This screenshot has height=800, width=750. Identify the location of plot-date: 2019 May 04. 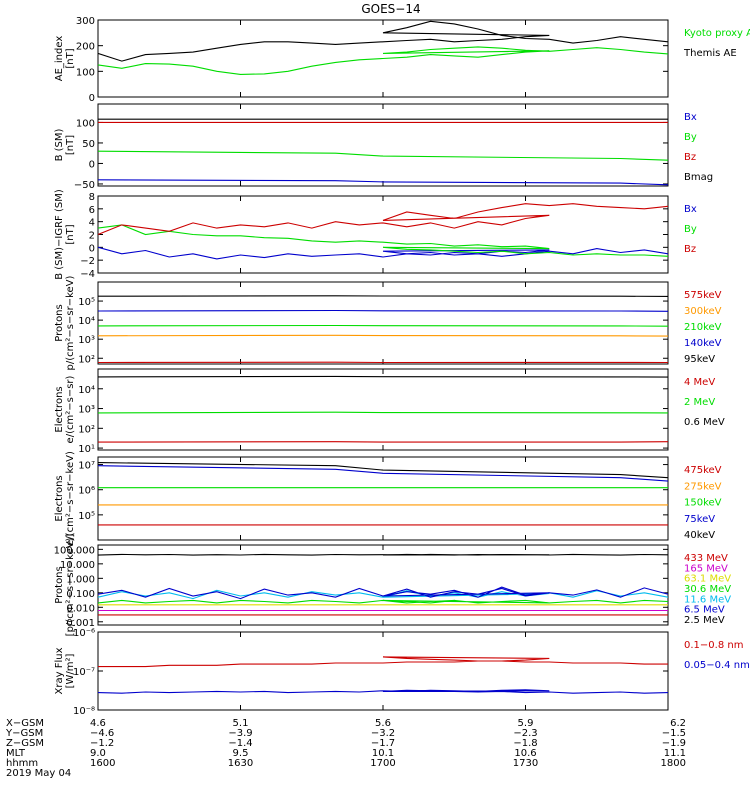
(38, 773).